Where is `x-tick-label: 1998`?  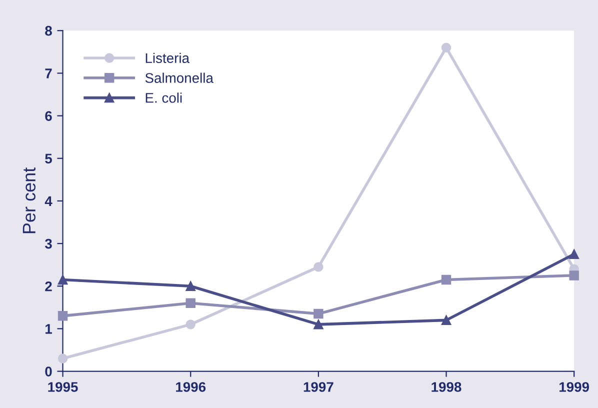
x-tick-label: 1998 is located at coordinates (447, 387).